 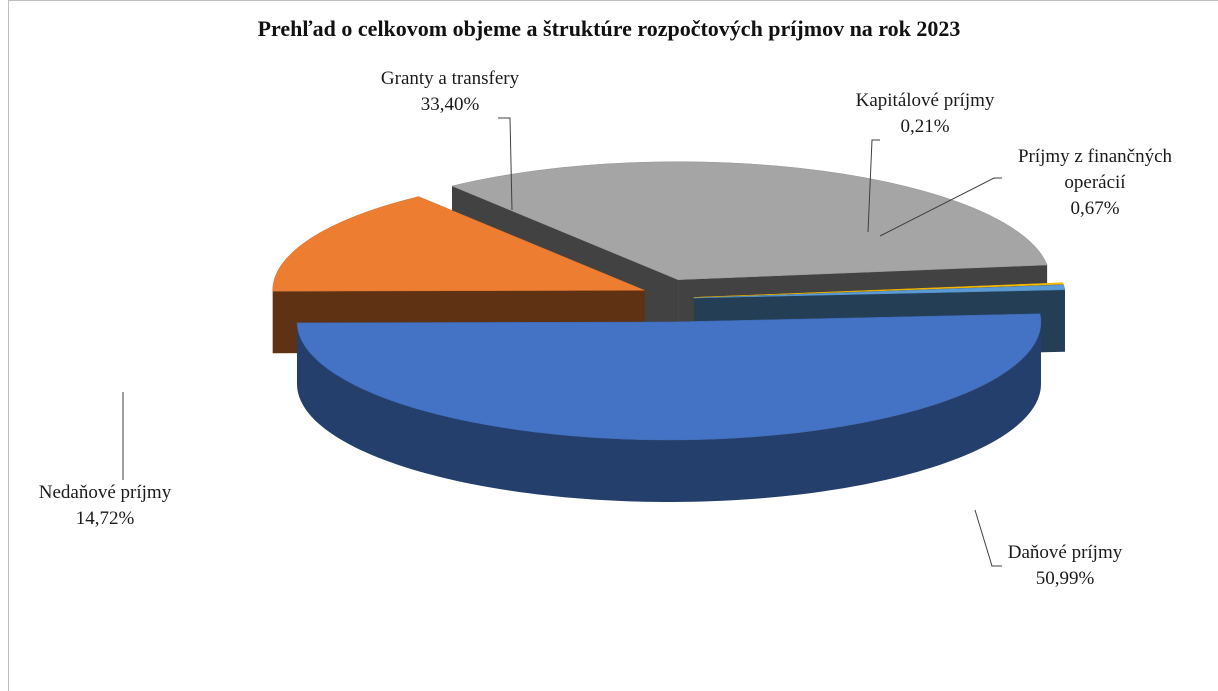 What do you see at coordinates (1095, 169) in the screenshot?
I see `category-label: Príjmy z finančných operácií` at bounding box center [1095, 169].